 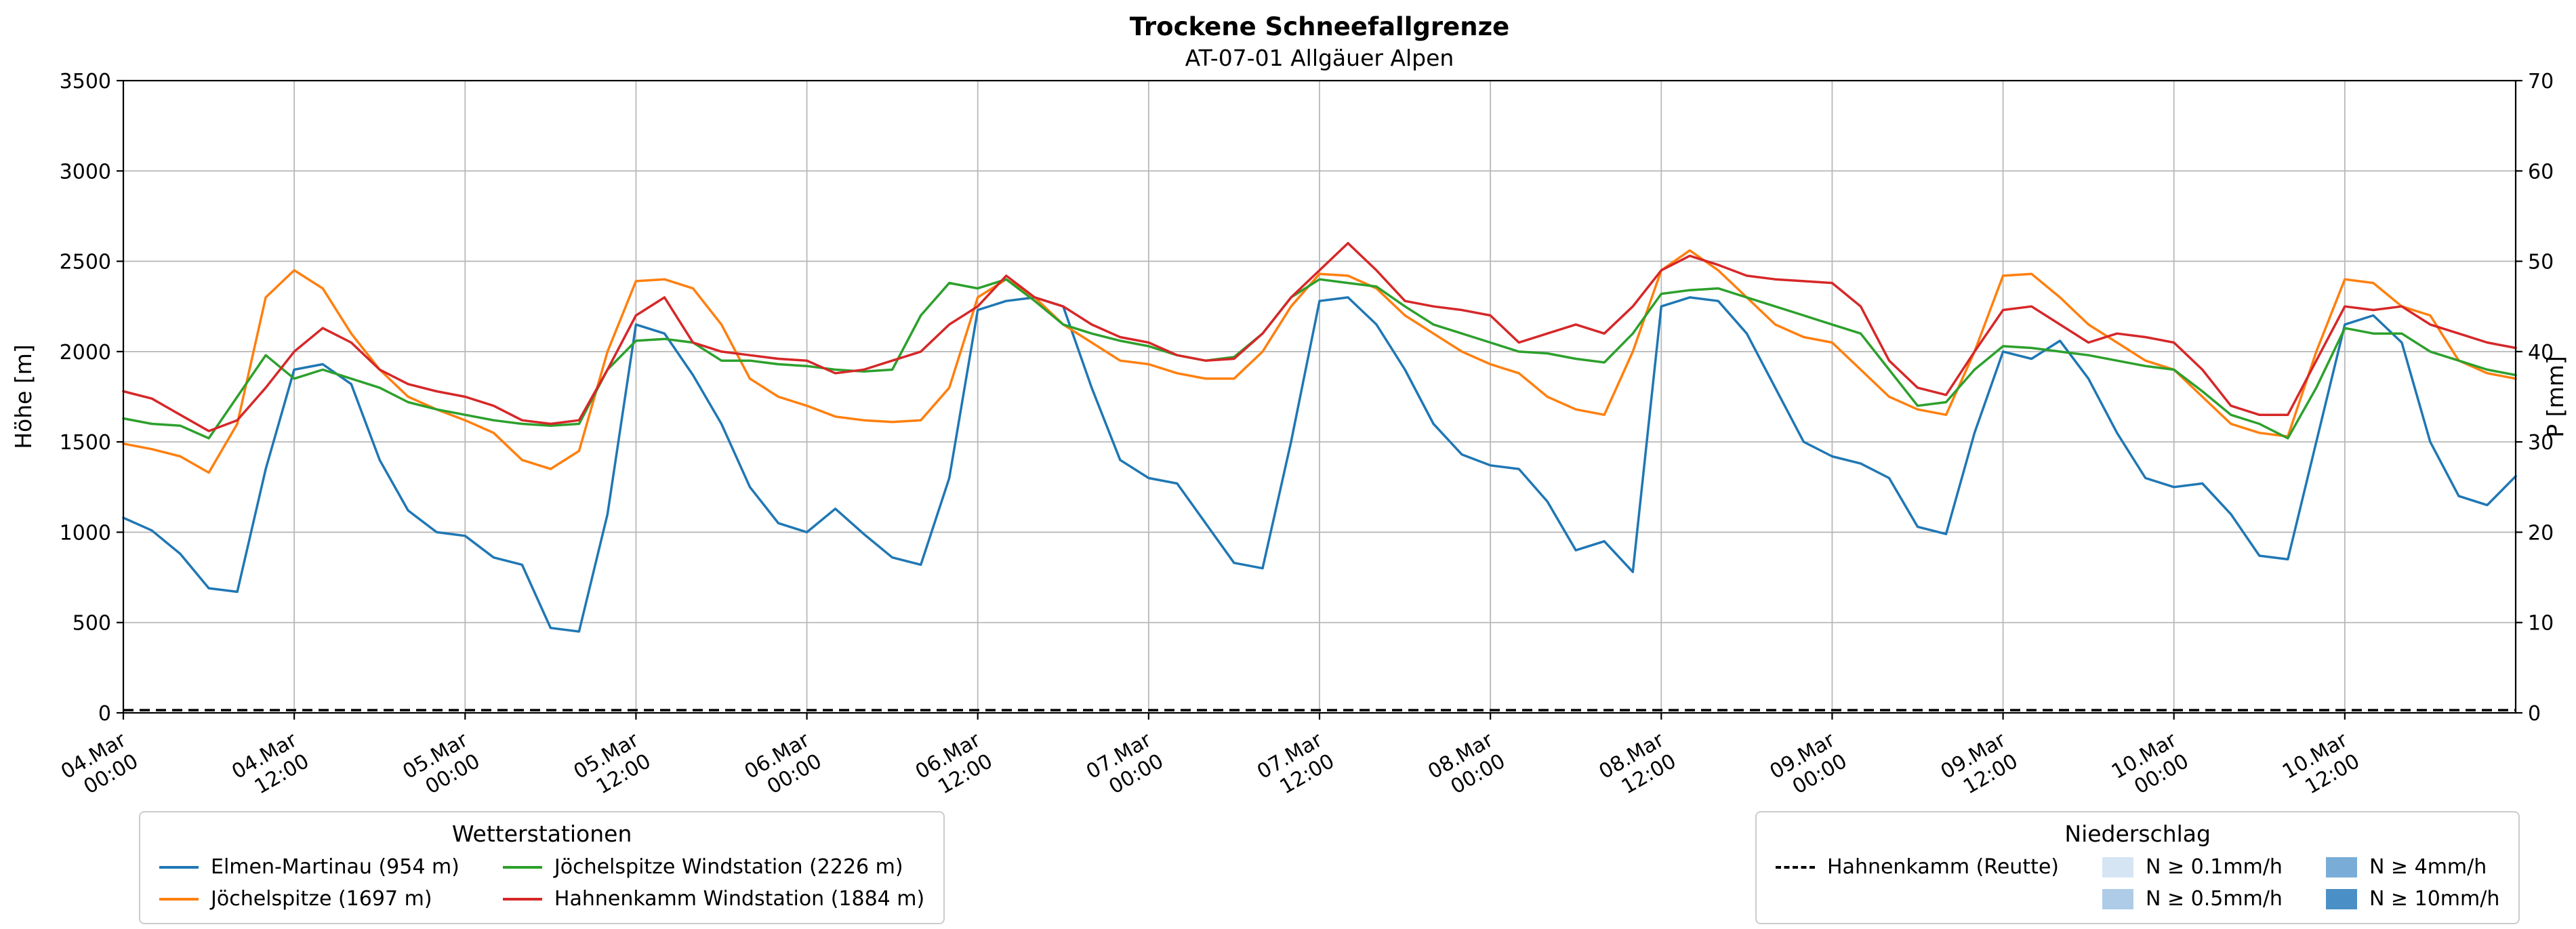 What do you see at coordinates (321, 899) in the screenshot?
I see `legend-label: Jöchelspitze (1697 m)` at bounding box center [321, 899].